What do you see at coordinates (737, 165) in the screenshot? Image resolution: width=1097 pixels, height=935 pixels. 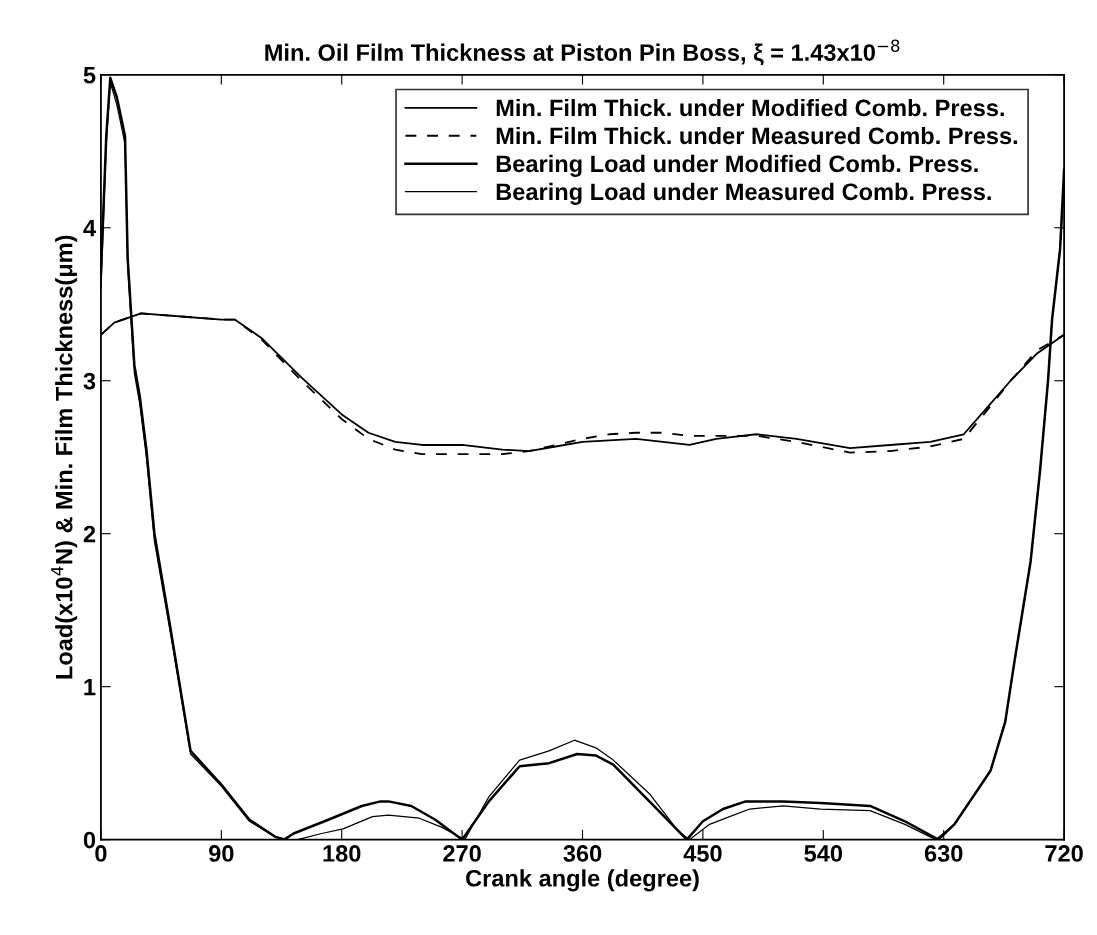 I see `legend-label: Bearing Load under Modified Comb. Press.` at bounding box center [737, 165].